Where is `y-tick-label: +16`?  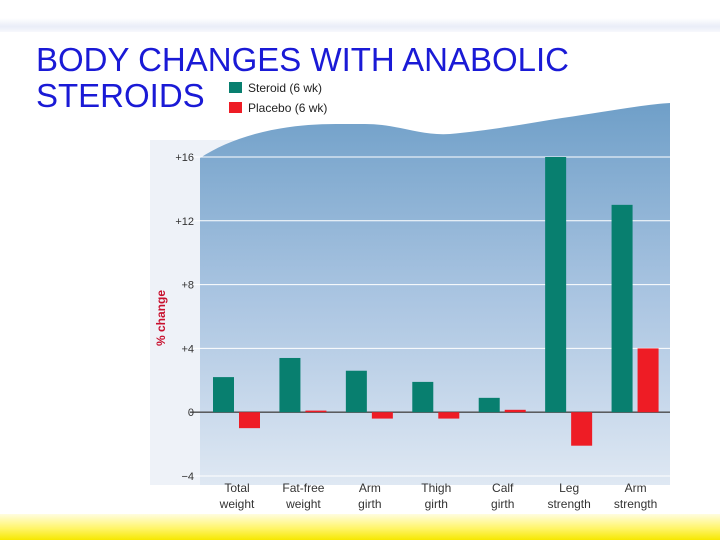
y-tick-label: +16 is located at coordinates (184, 158).